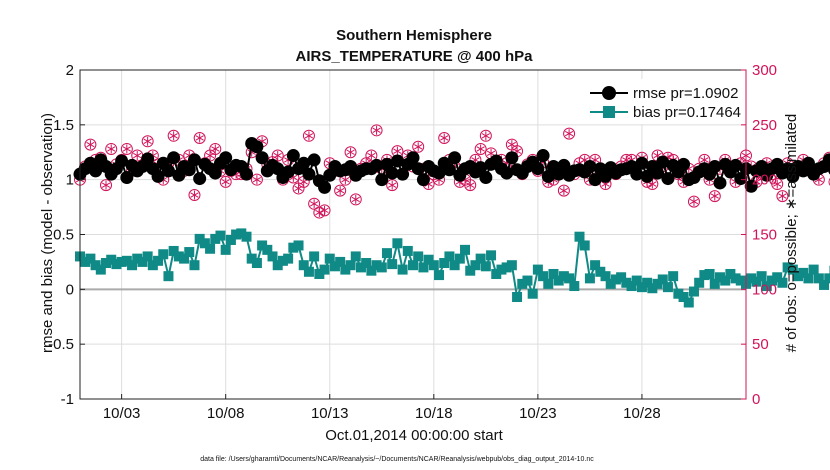 Image resolution: width=830 pixels, height=470 pixels. What do you see at coordinates (764, 125) in the screenshot?
I see `y-right-tick-label: 250` at bounding box center [764, 125].